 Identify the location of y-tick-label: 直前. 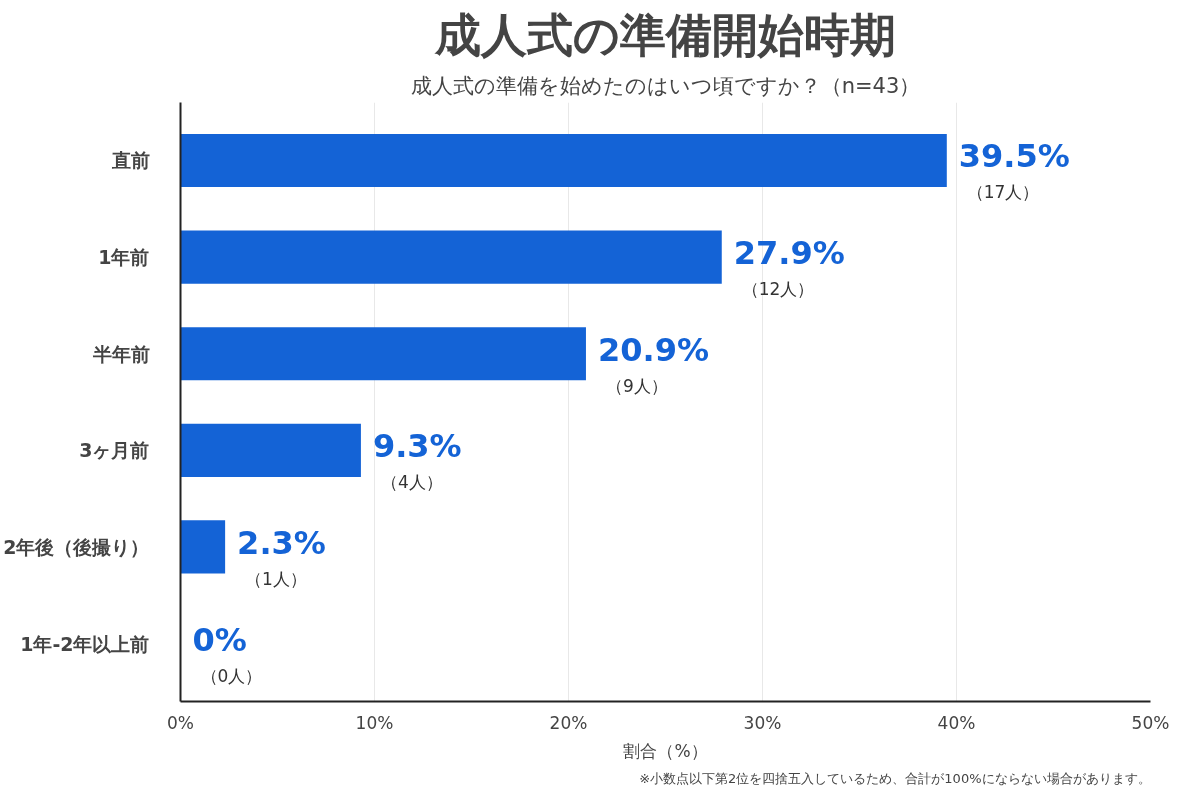
(130, 160).